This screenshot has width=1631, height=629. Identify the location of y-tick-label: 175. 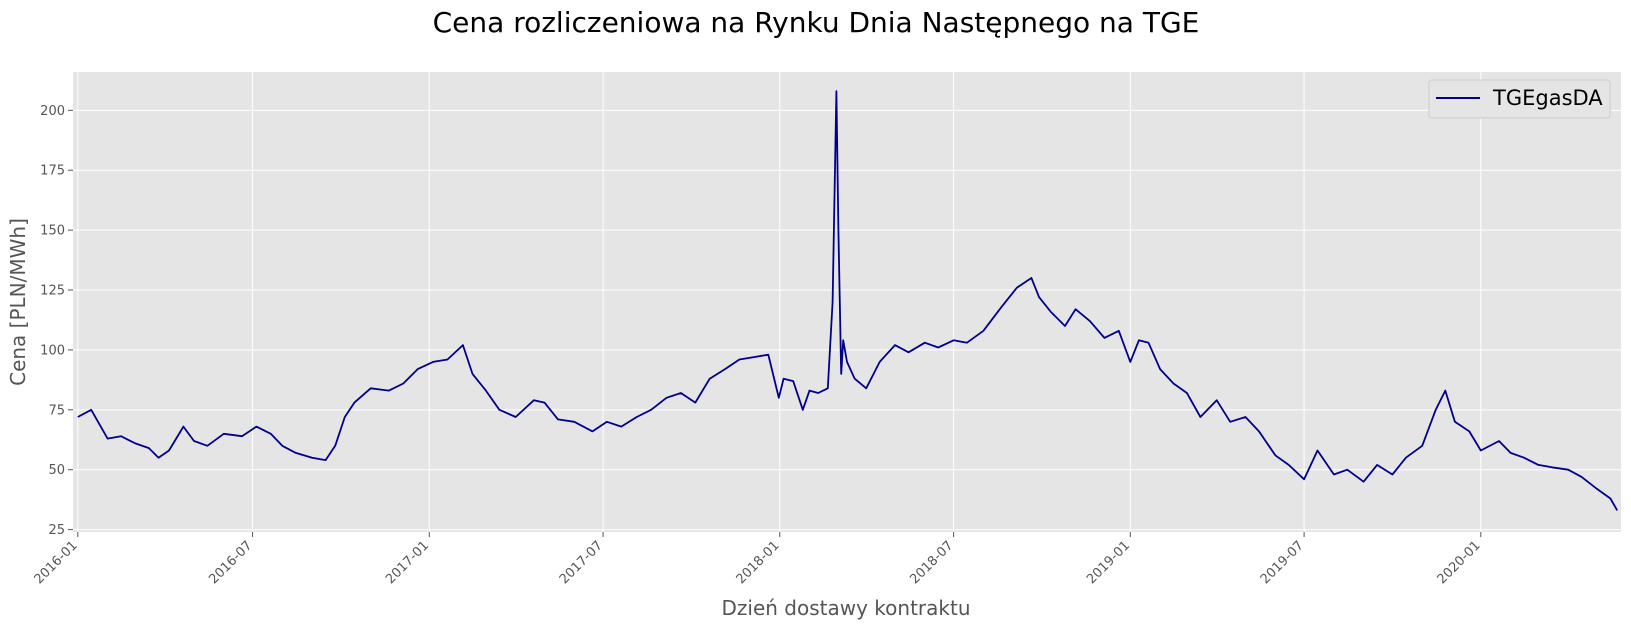
(52, 171).